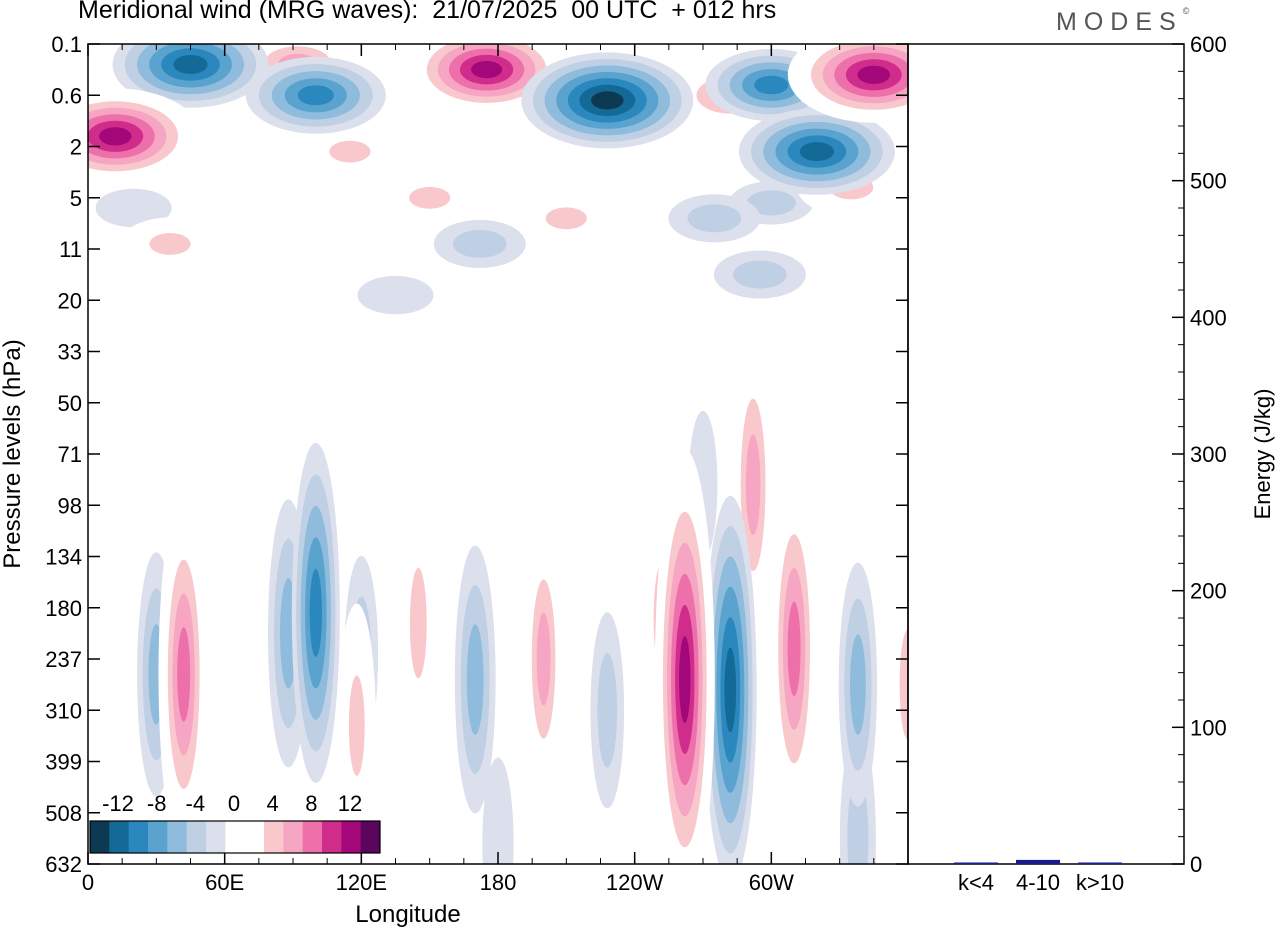  Describe the element at coordinates (635, 882) in the screenshot. I see `x-tick-label: 120W` at that location.